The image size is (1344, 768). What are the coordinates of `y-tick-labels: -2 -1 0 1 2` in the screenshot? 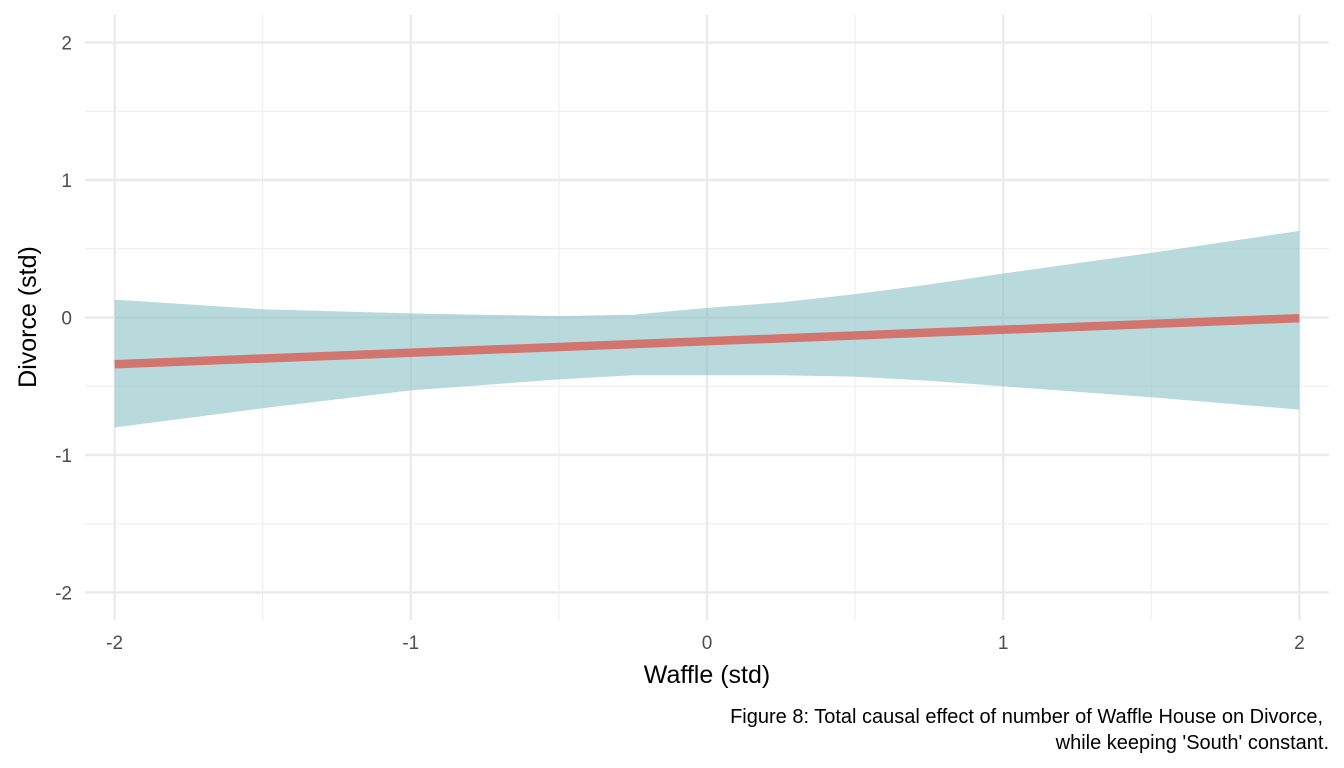 It's located at (63, 319).